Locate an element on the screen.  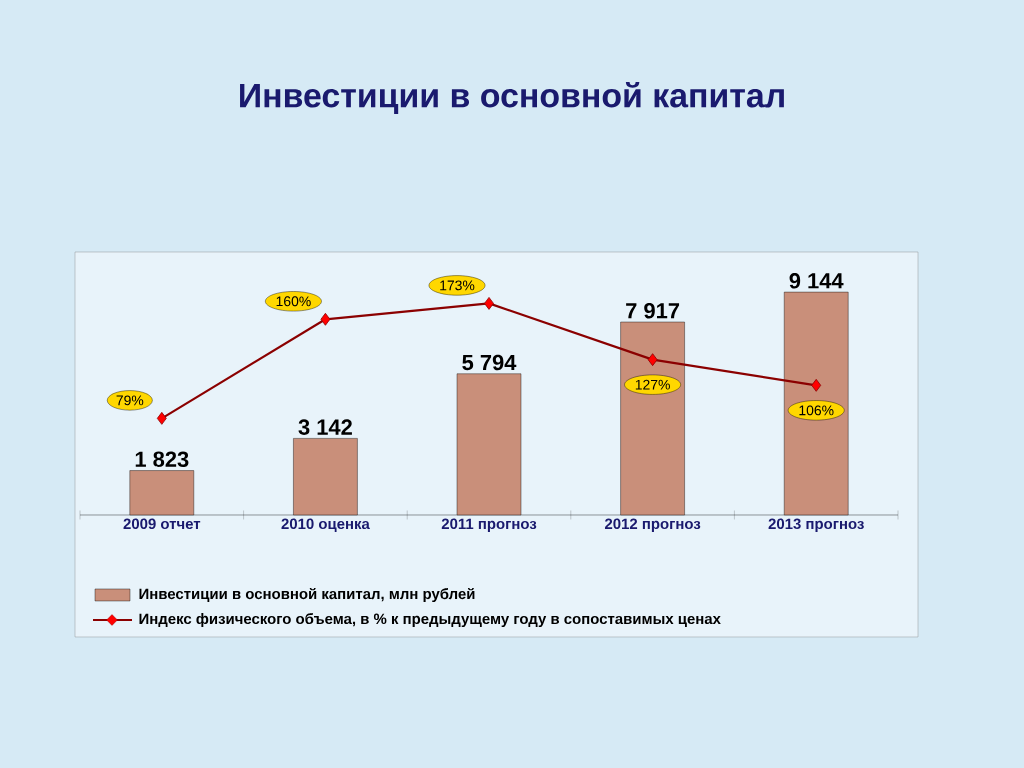
data-label: 5 794 is located at coordinates (489, 362).